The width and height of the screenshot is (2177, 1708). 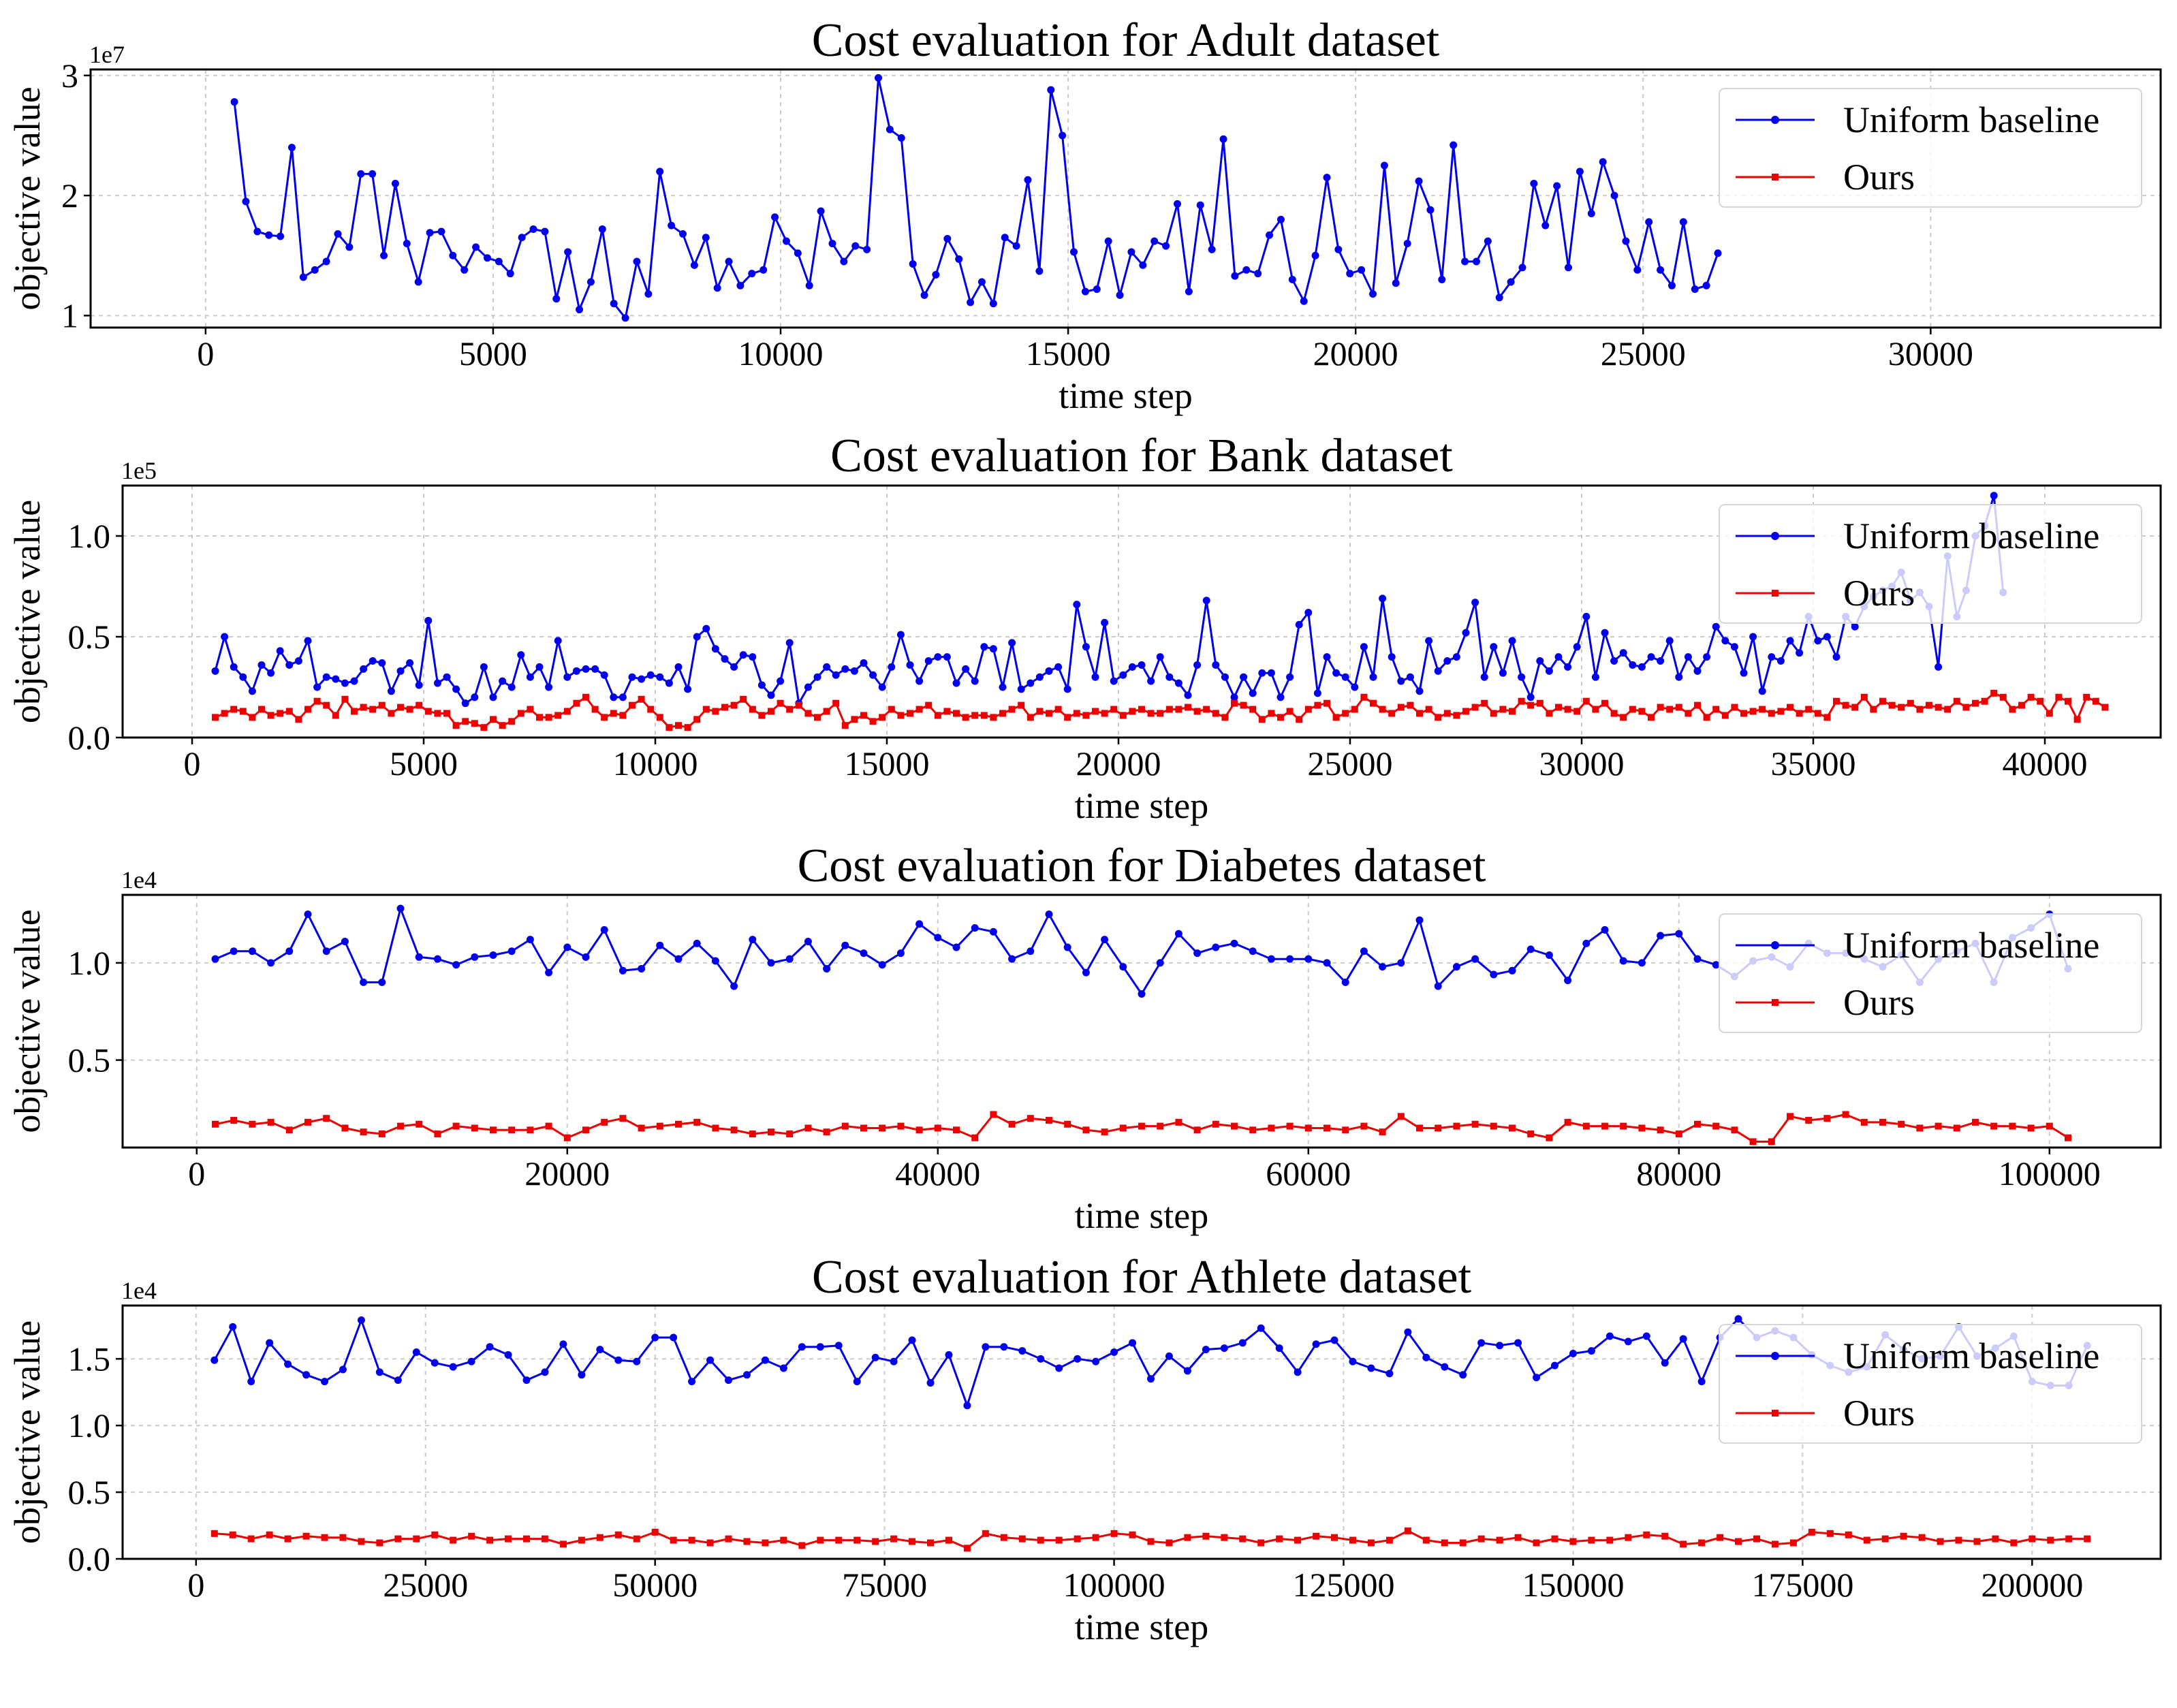 What do you see at coordinates (655, 1585) in the screenshot?
I see `x-tick-label: 50000` at bounding box center [655, 1585].